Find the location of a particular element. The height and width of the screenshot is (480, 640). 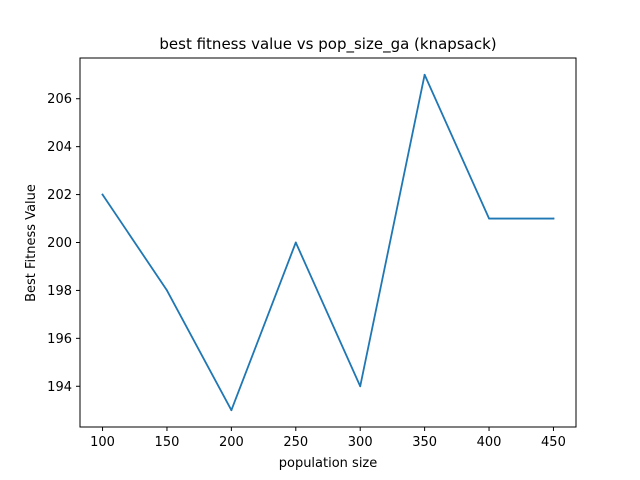

y-tick-label: 200 is located at coordinates (59, 243).